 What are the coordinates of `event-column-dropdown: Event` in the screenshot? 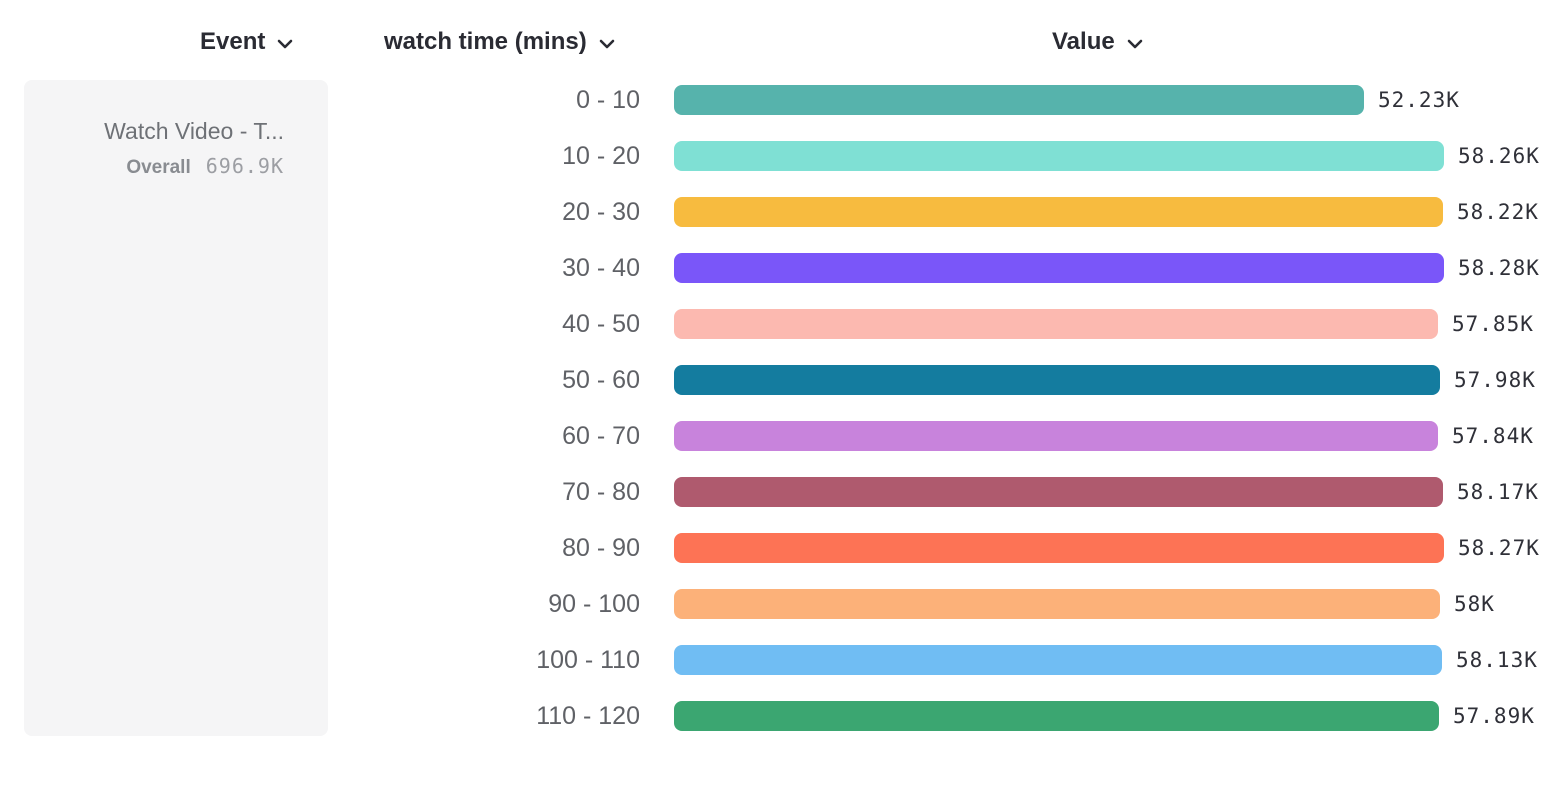 It's located at (246, 42).